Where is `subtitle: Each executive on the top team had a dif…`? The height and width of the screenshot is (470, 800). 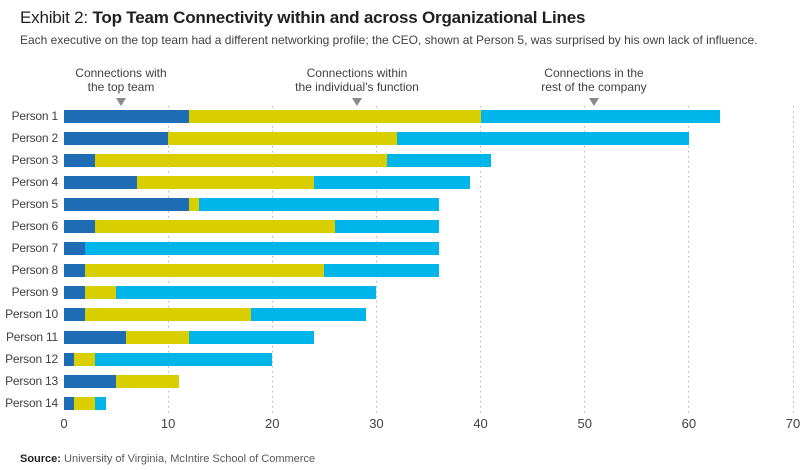 subtitle: Each executive on the top team had a dif… is located at coordinates (389, 40).